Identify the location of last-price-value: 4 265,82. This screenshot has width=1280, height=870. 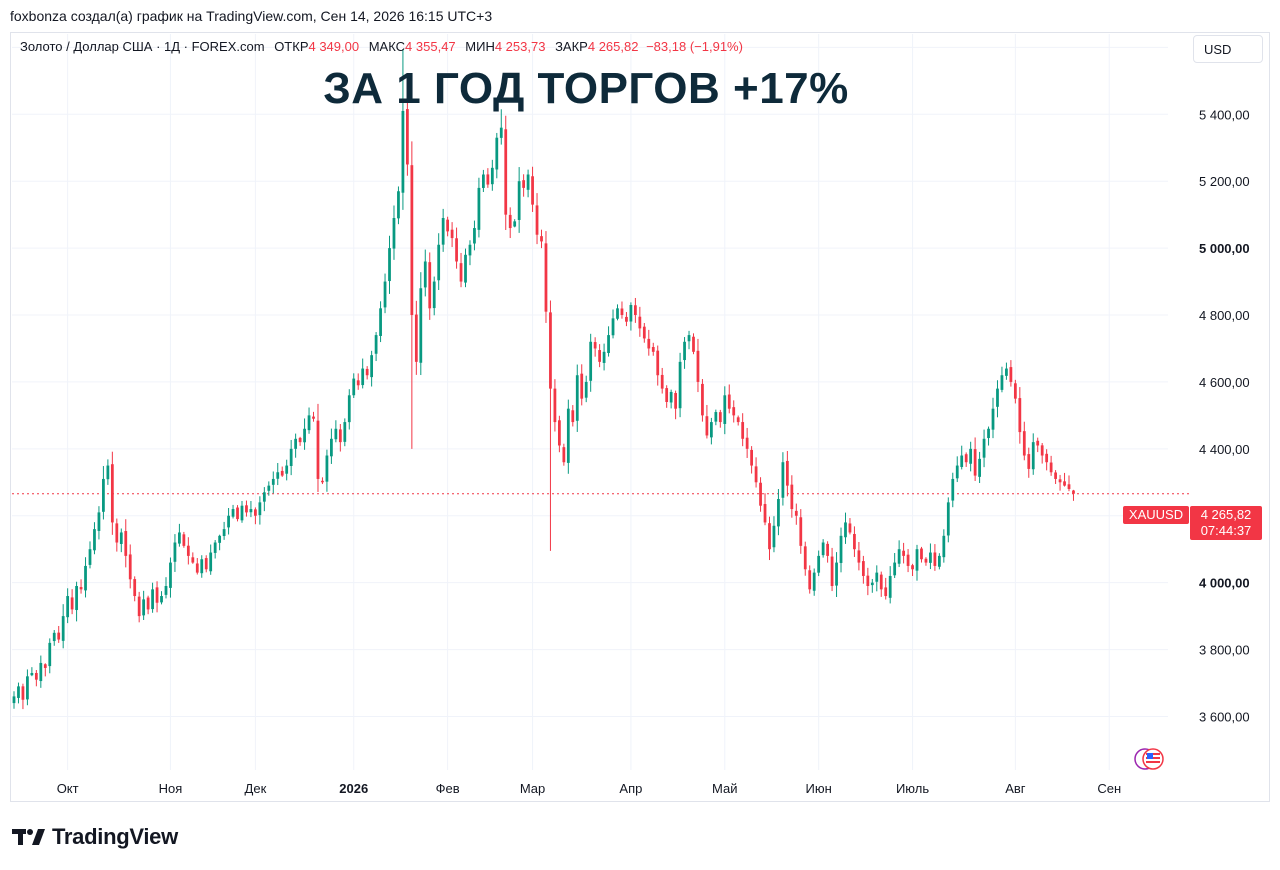
(1226, 514).